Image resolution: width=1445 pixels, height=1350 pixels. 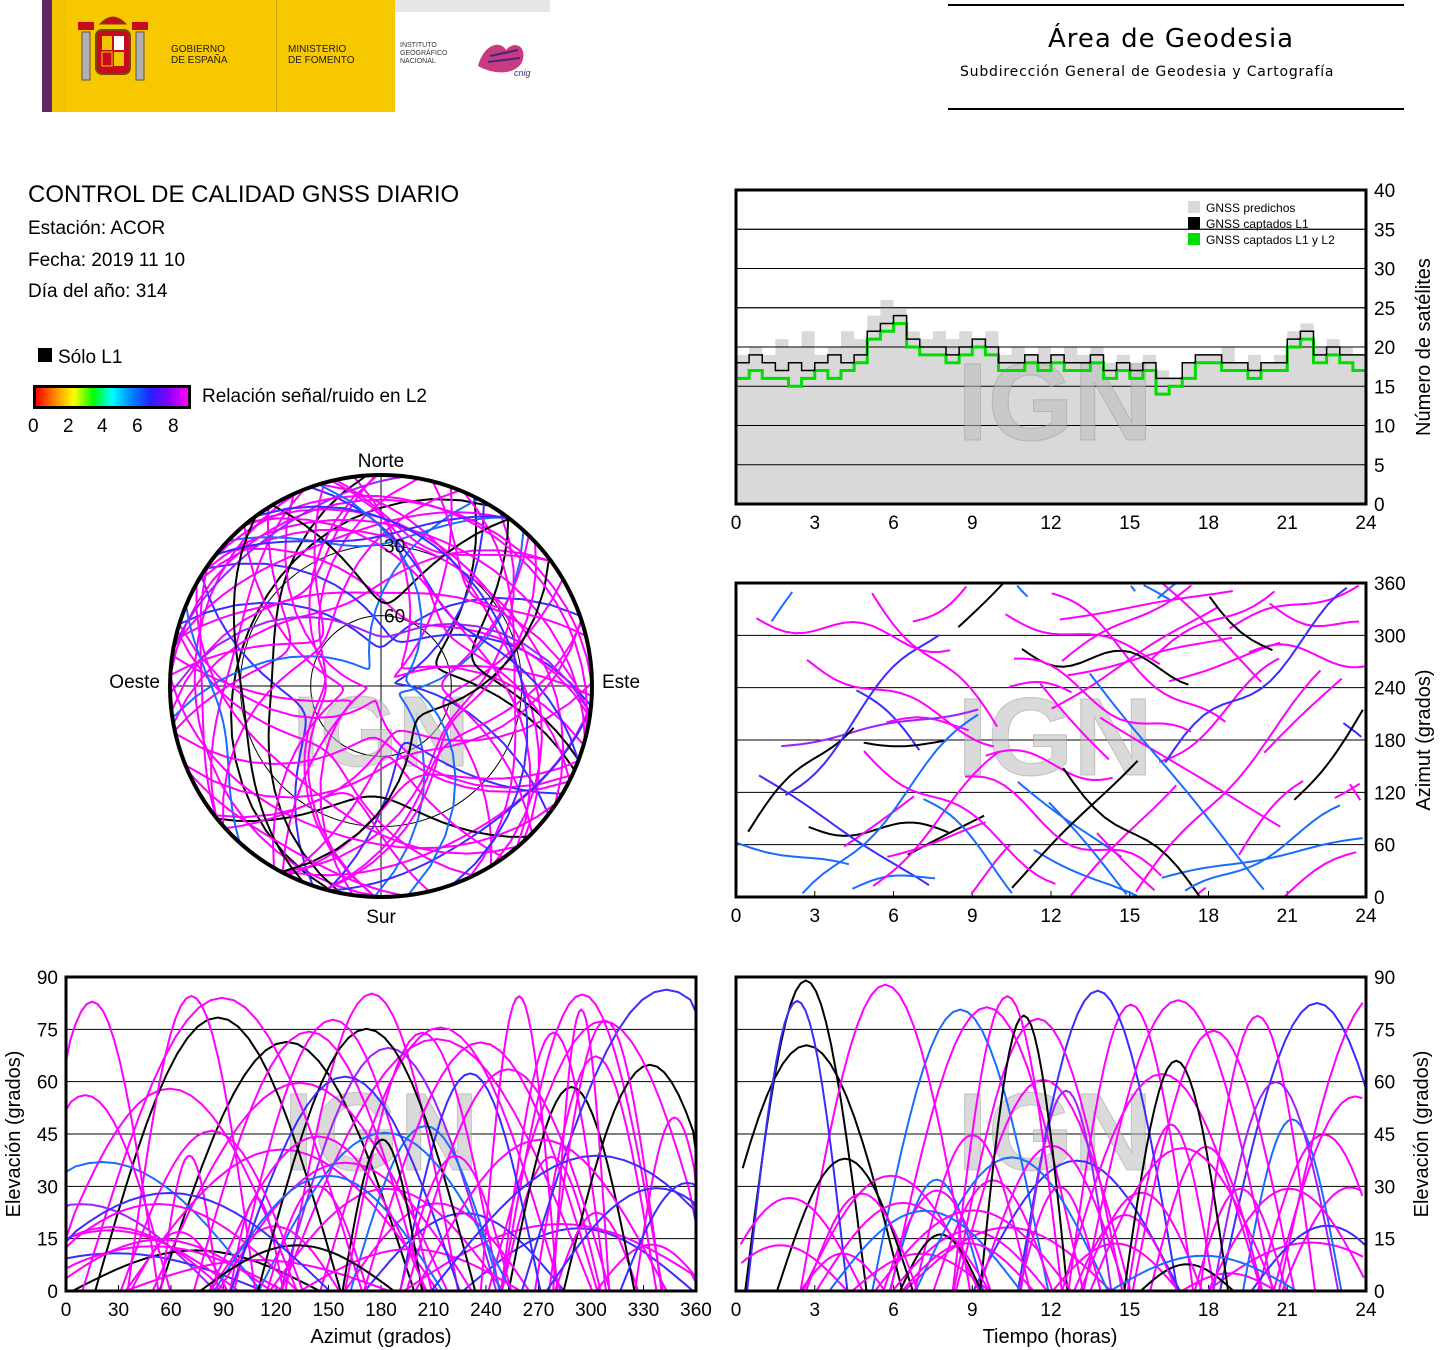 I want to click on gov-label: GOBIERNO DE ESPAÑA, so click(x=199, y=55).